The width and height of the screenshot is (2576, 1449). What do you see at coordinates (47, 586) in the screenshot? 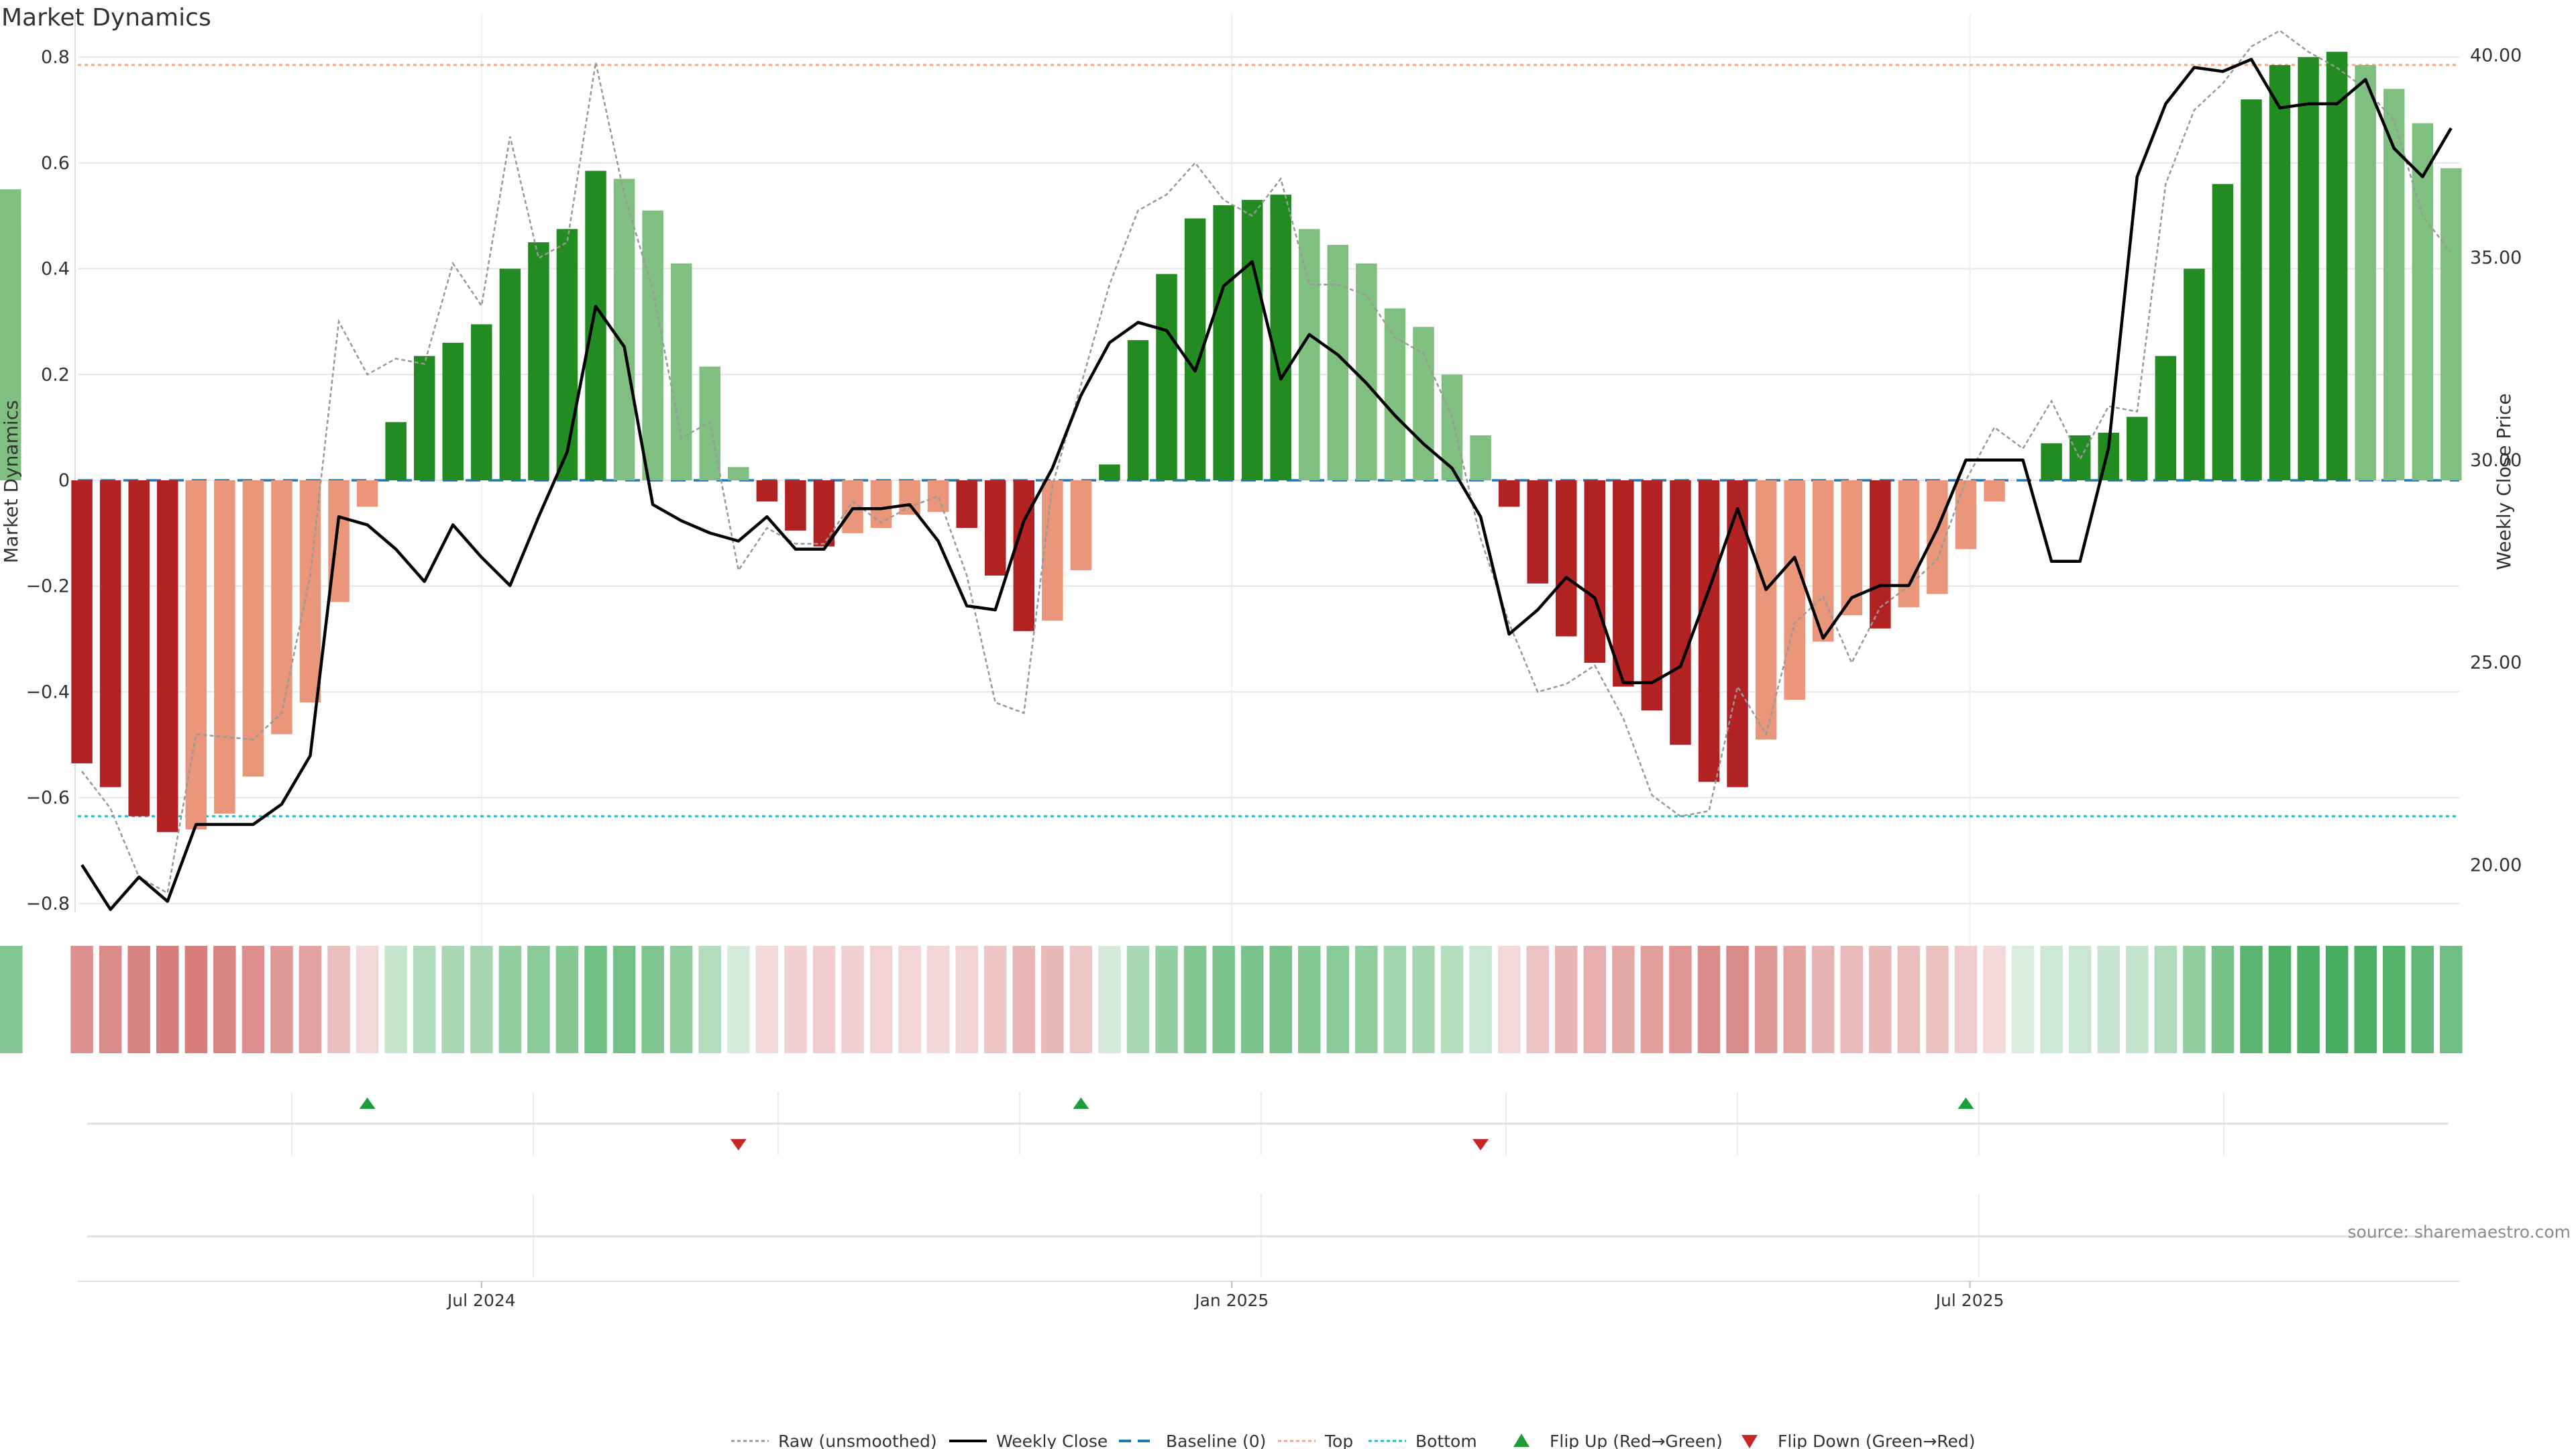
I see `left-tick-label: −0.2` at bounding box center [47, 586].